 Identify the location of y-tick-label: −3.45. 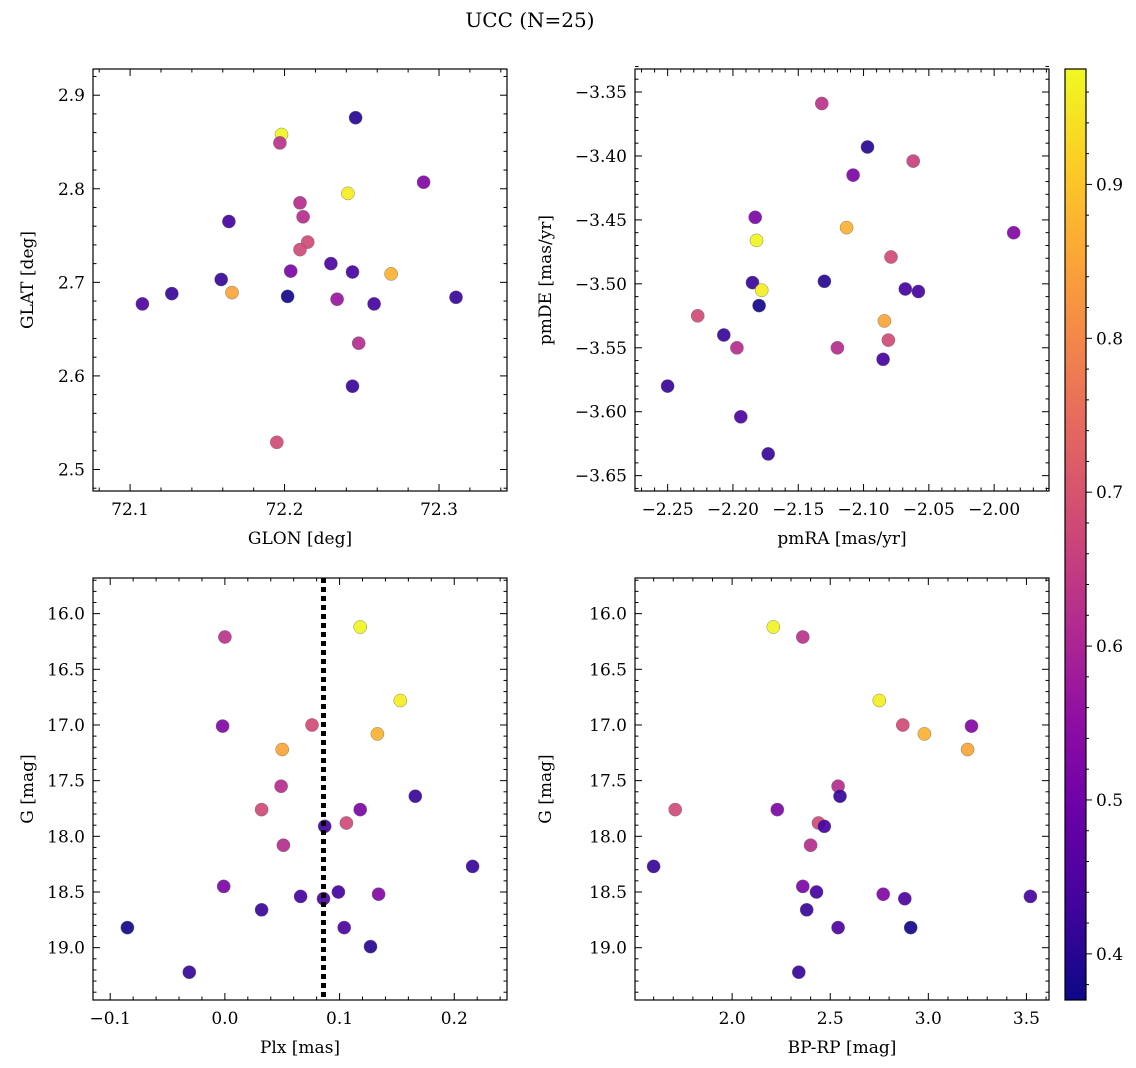
(601, 221).